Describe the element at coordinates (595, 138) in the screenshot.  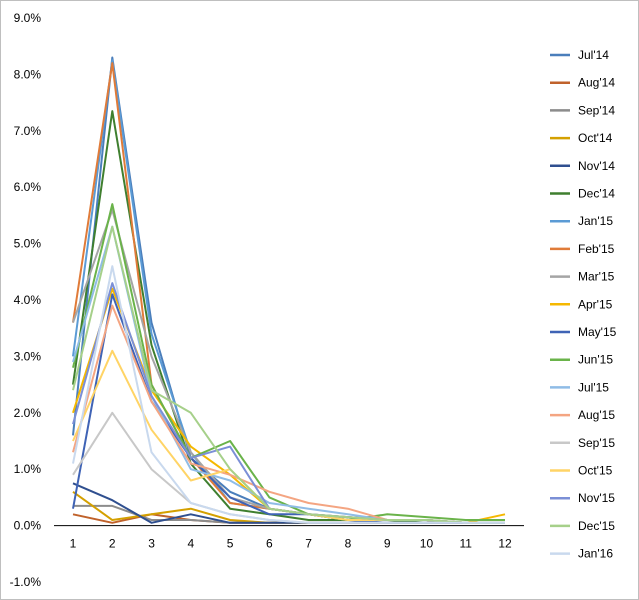
I see `legend-label: Oct'14` at that location.